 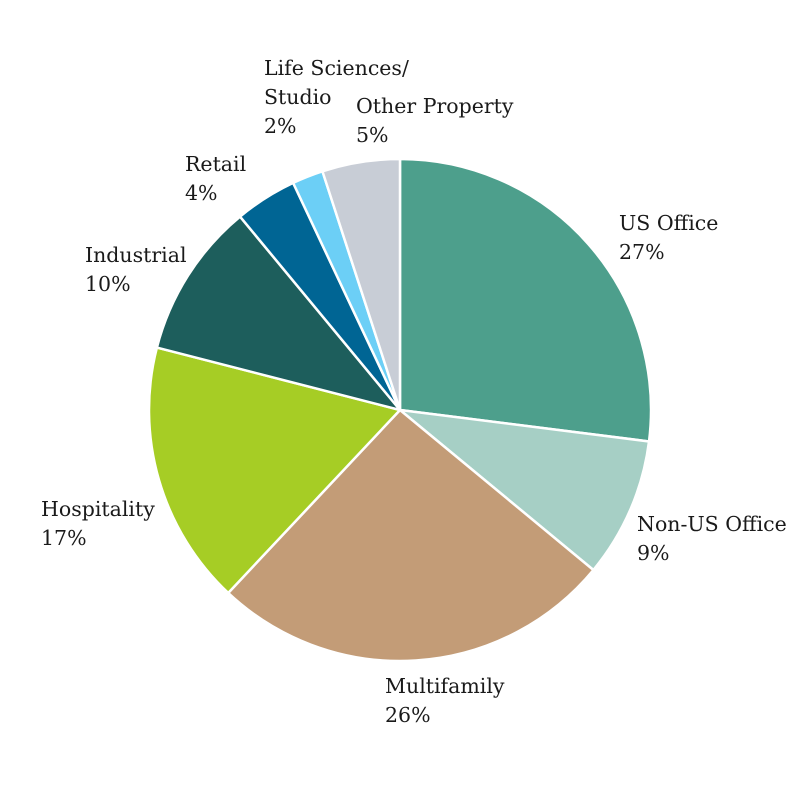 I want to click on slice-name-label: Multifamily, so click(x=445, y=686).